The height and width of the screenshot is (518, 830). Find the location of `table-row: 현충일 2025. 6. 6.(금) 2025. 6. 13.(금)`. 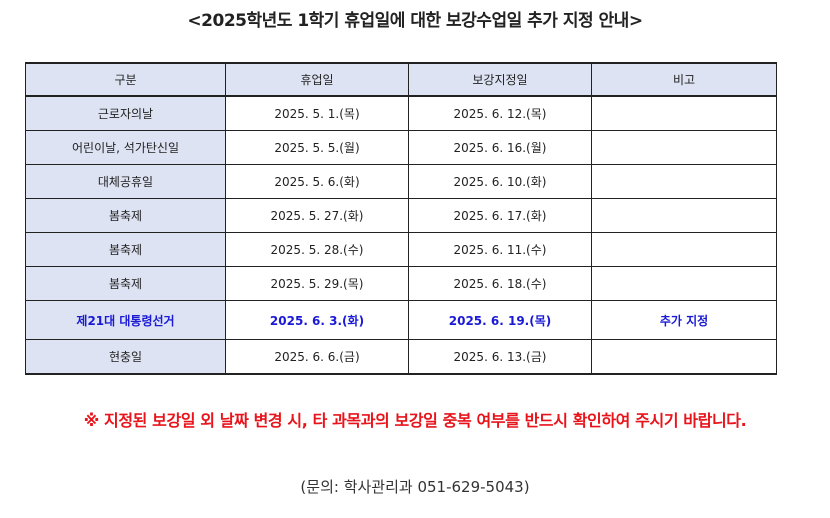

table-row: 현충일 2025. 6. 6.(금) 2025. 6. 13.(금) is located at coordinates (401, 357).